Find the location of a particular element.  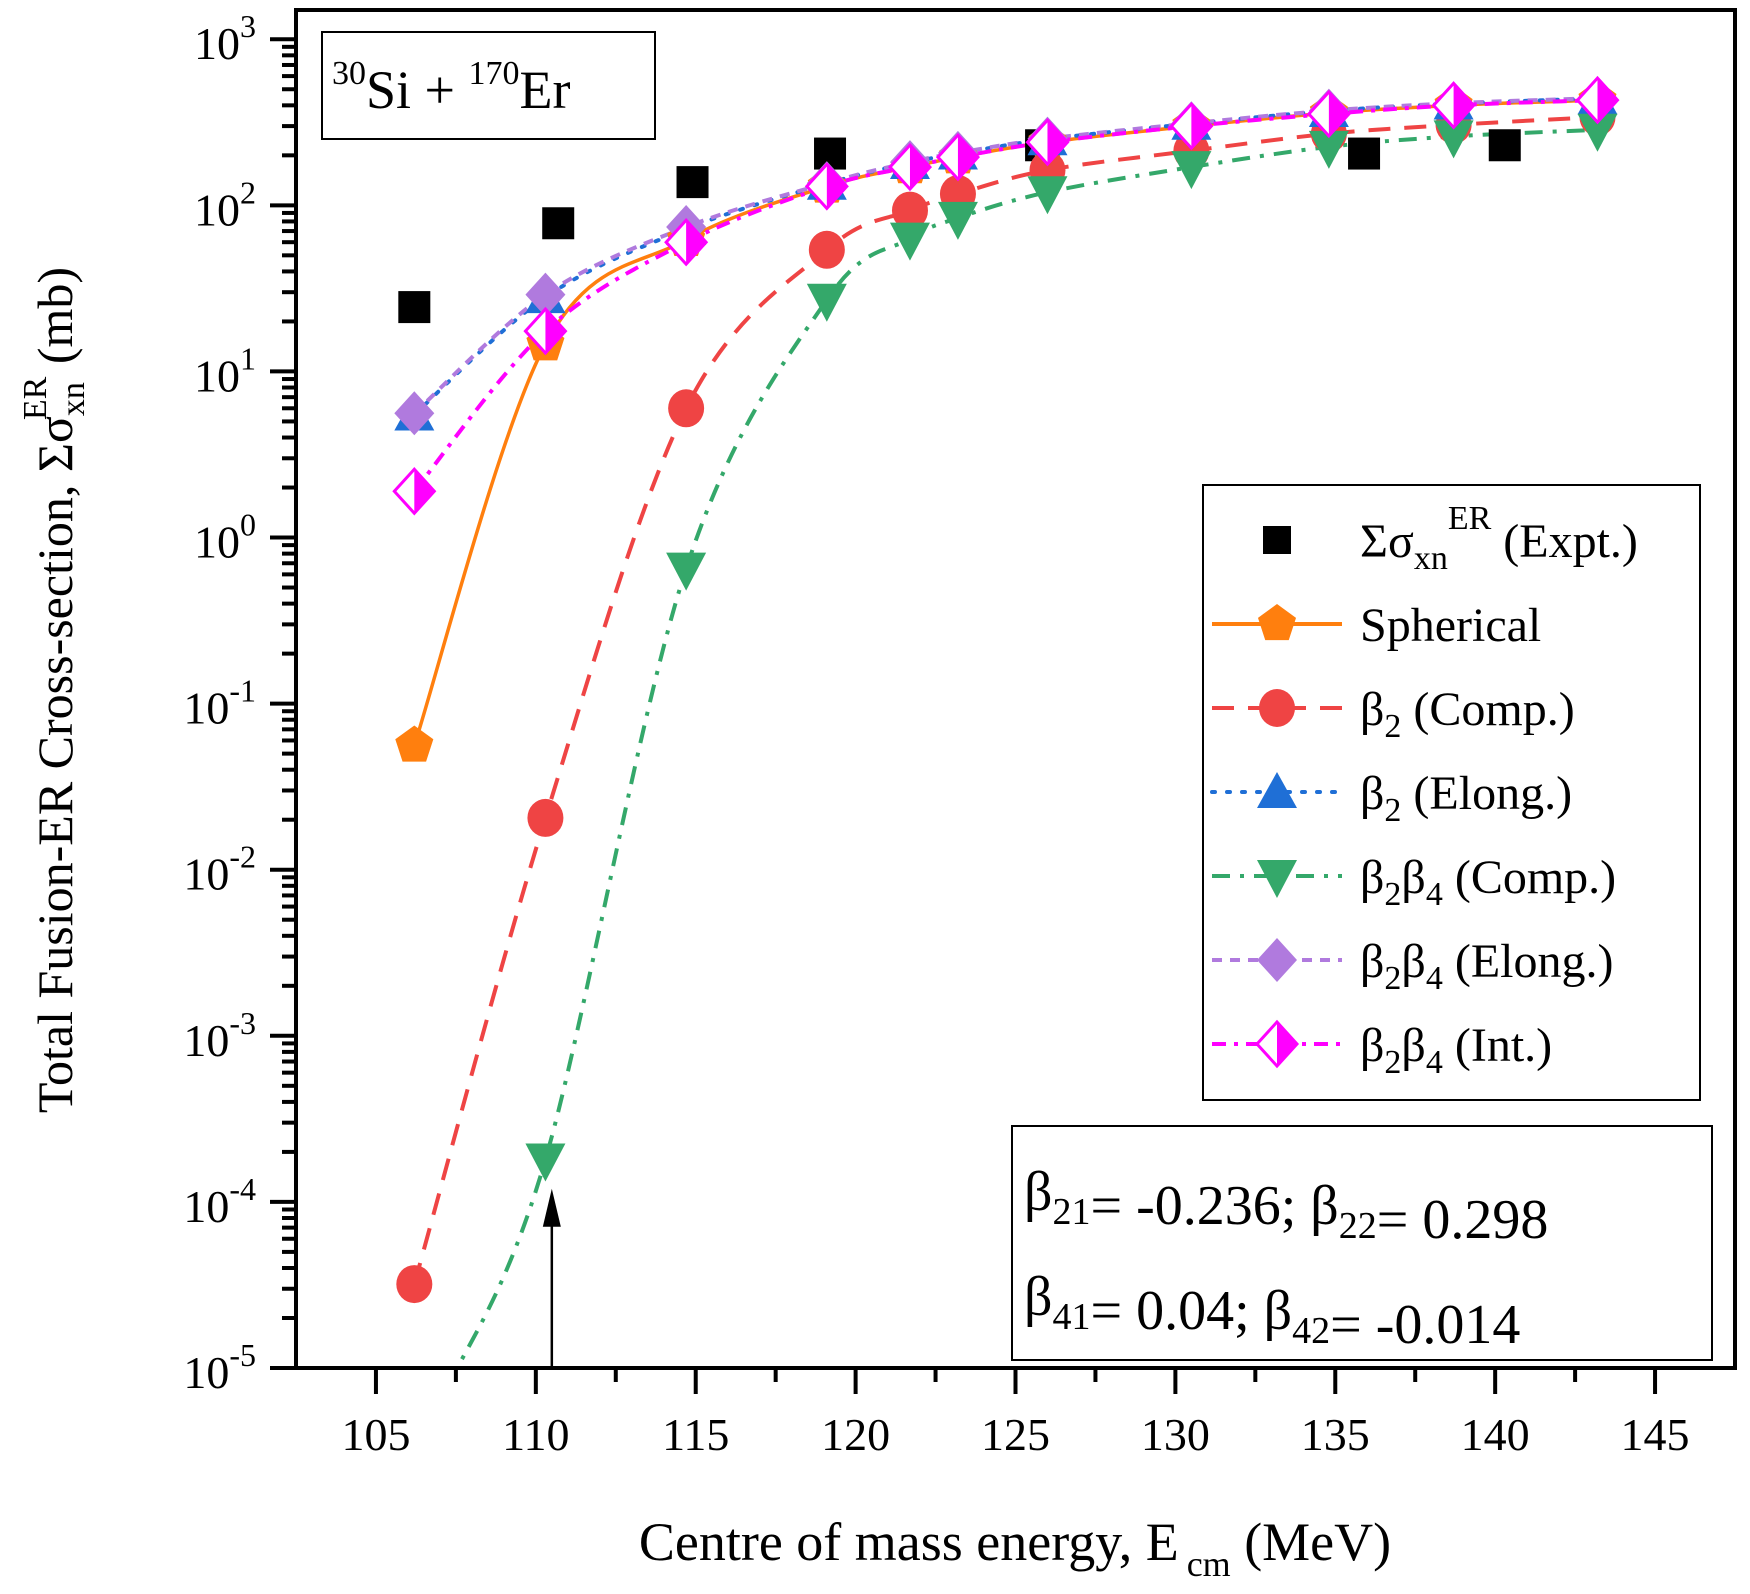

y-tick-label: 10⁻³ is located at coordinates (219, 1035).